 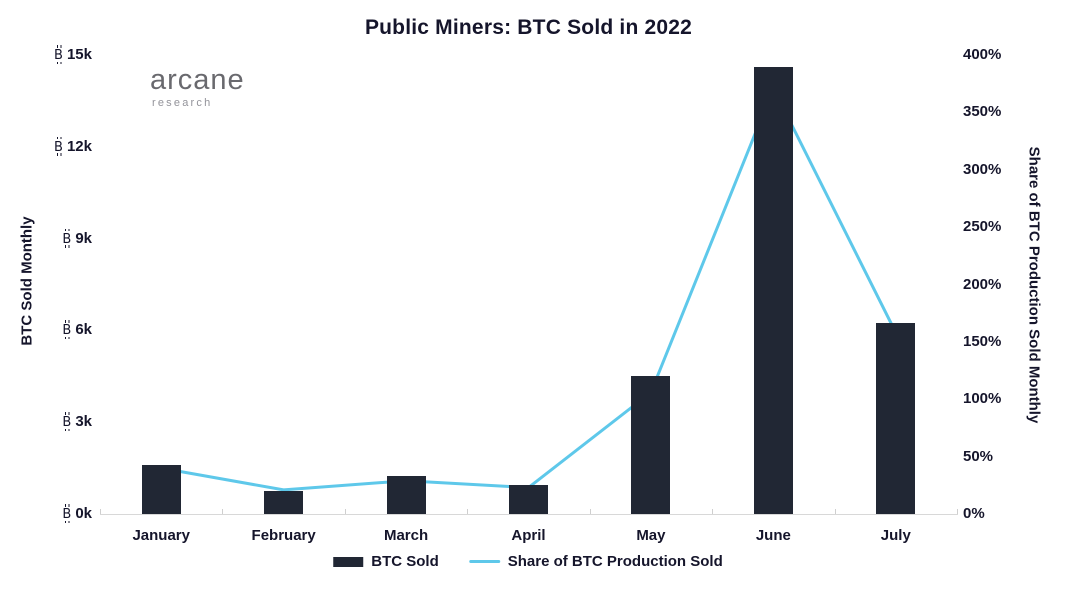 What do you see at coordinates (46, 55) in the screenshot?
I see `left-axis-tick-15k: B 15k` at bounding box center [46, 55].